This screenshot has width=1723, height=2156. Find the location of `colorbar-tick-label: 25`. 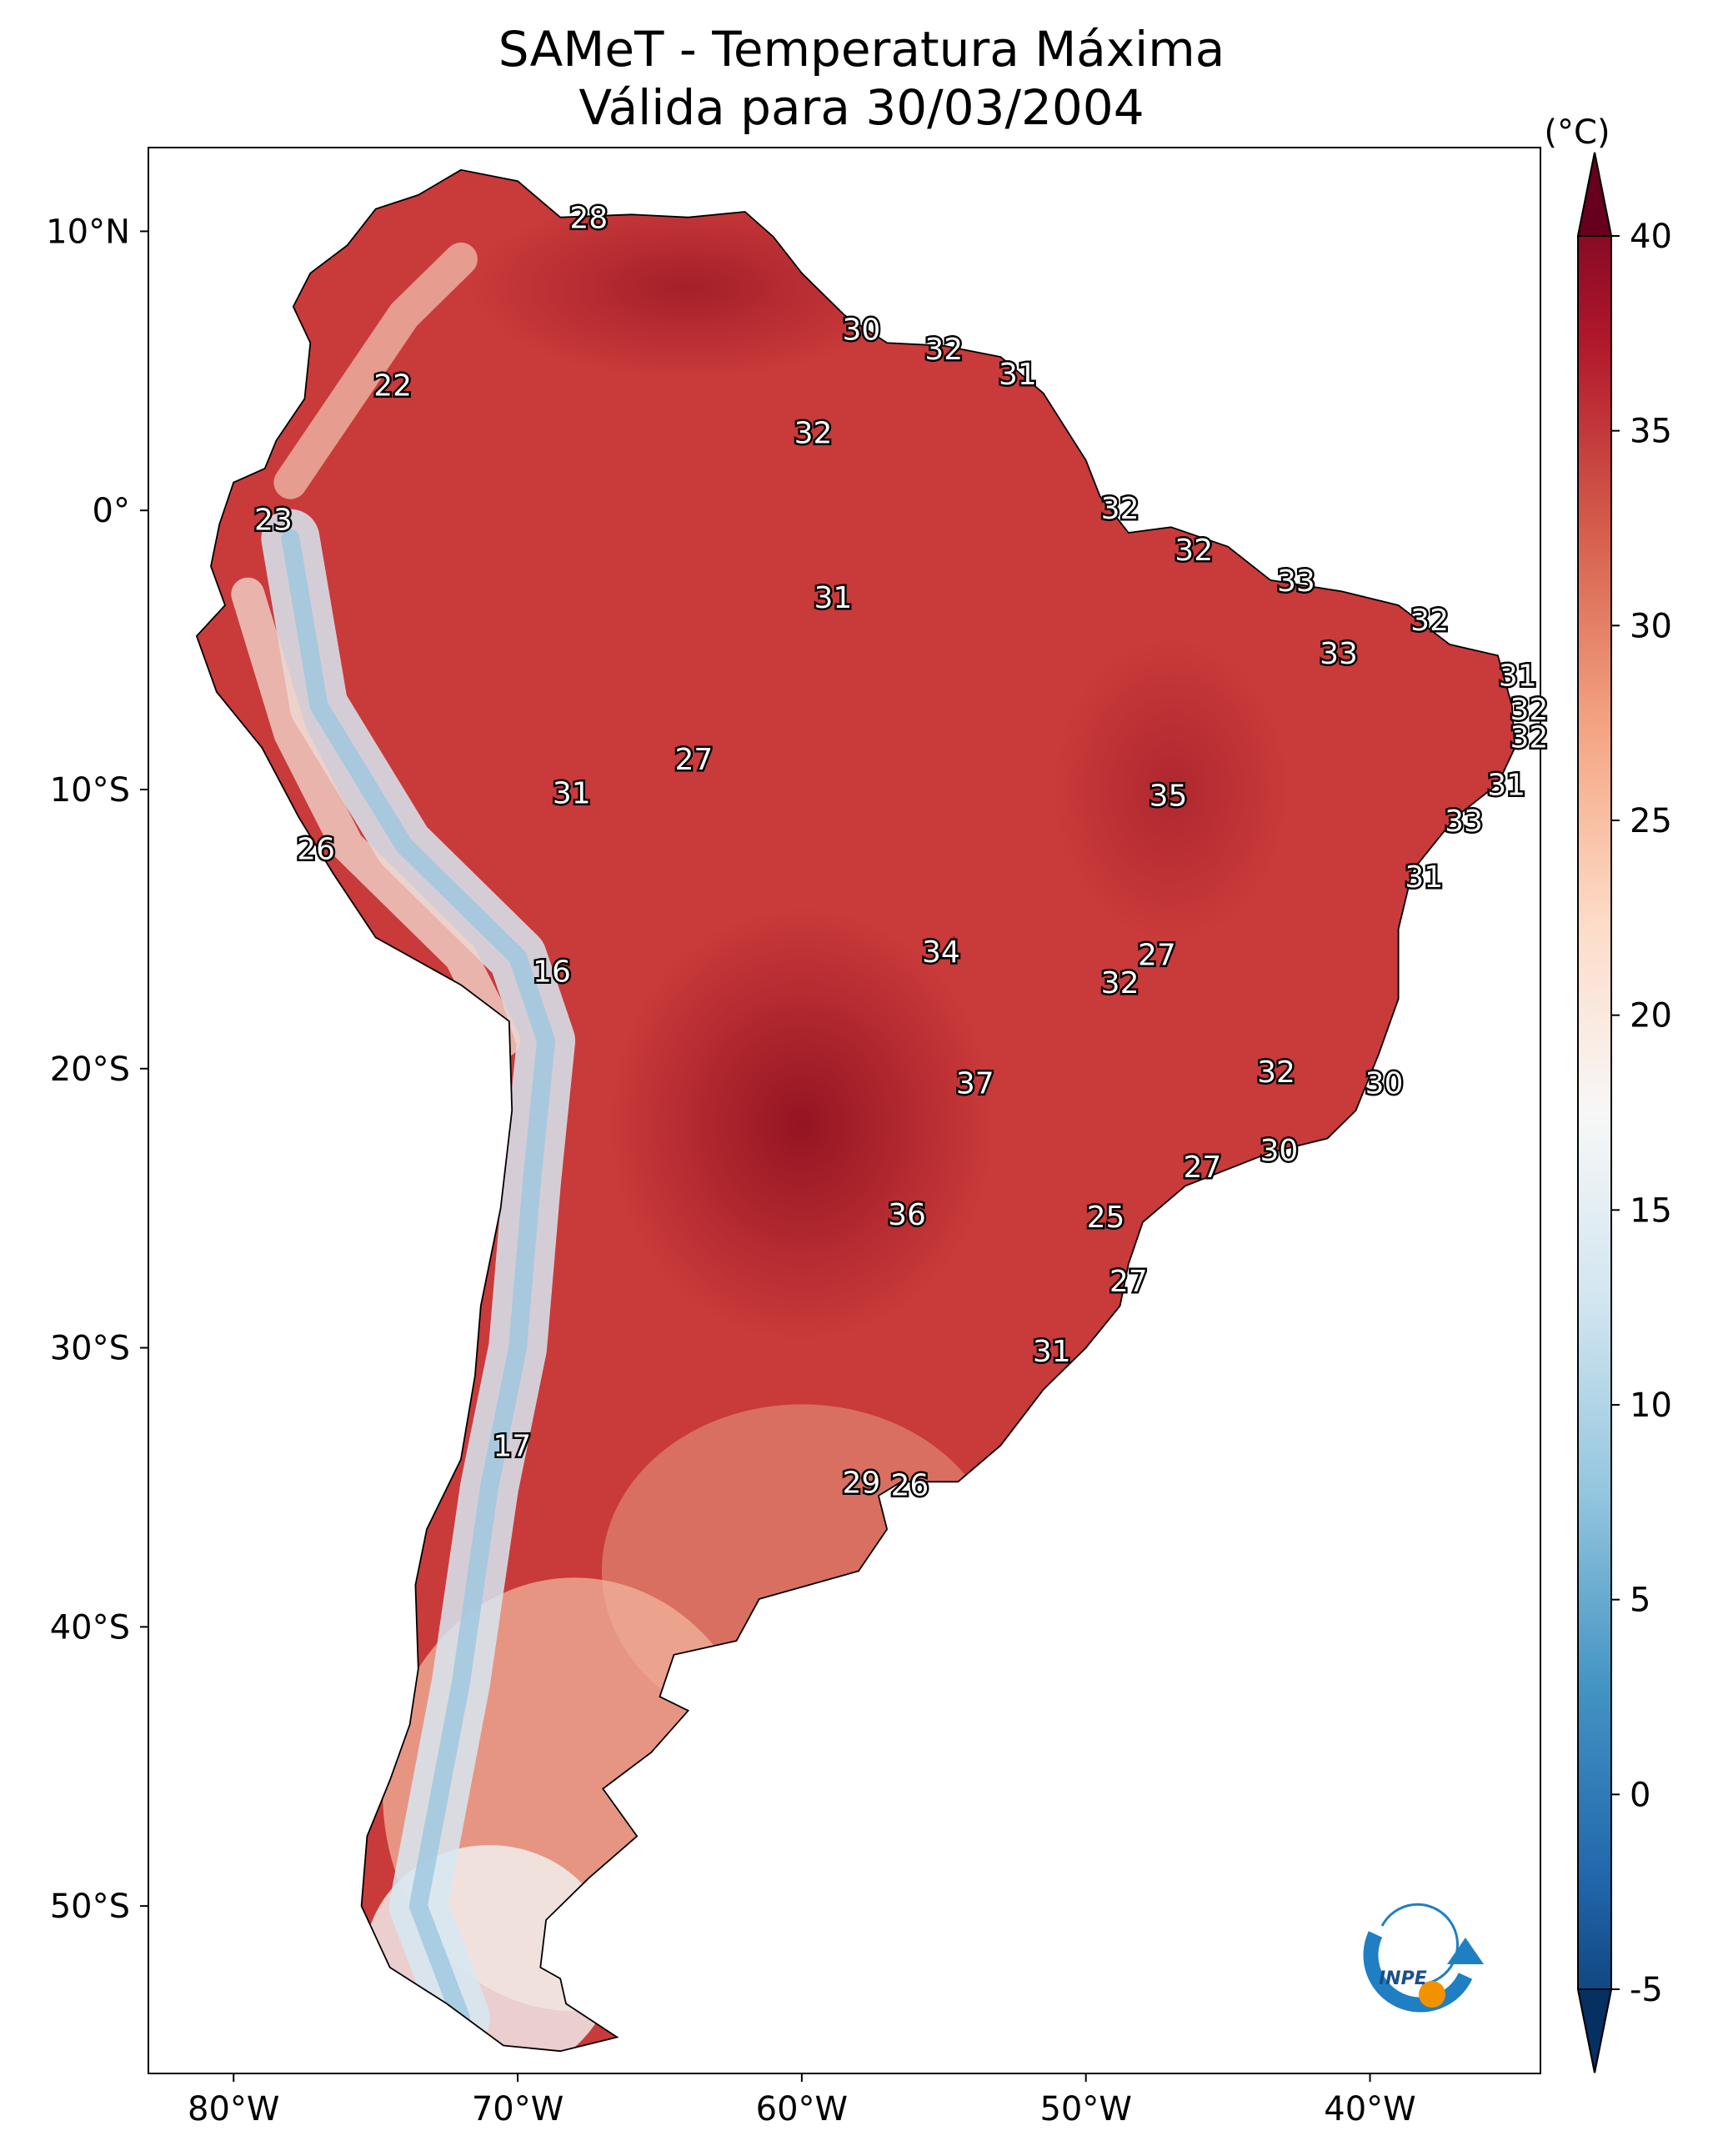

colorbar-tick-label: 25 is located at coordinates (1651, 821).